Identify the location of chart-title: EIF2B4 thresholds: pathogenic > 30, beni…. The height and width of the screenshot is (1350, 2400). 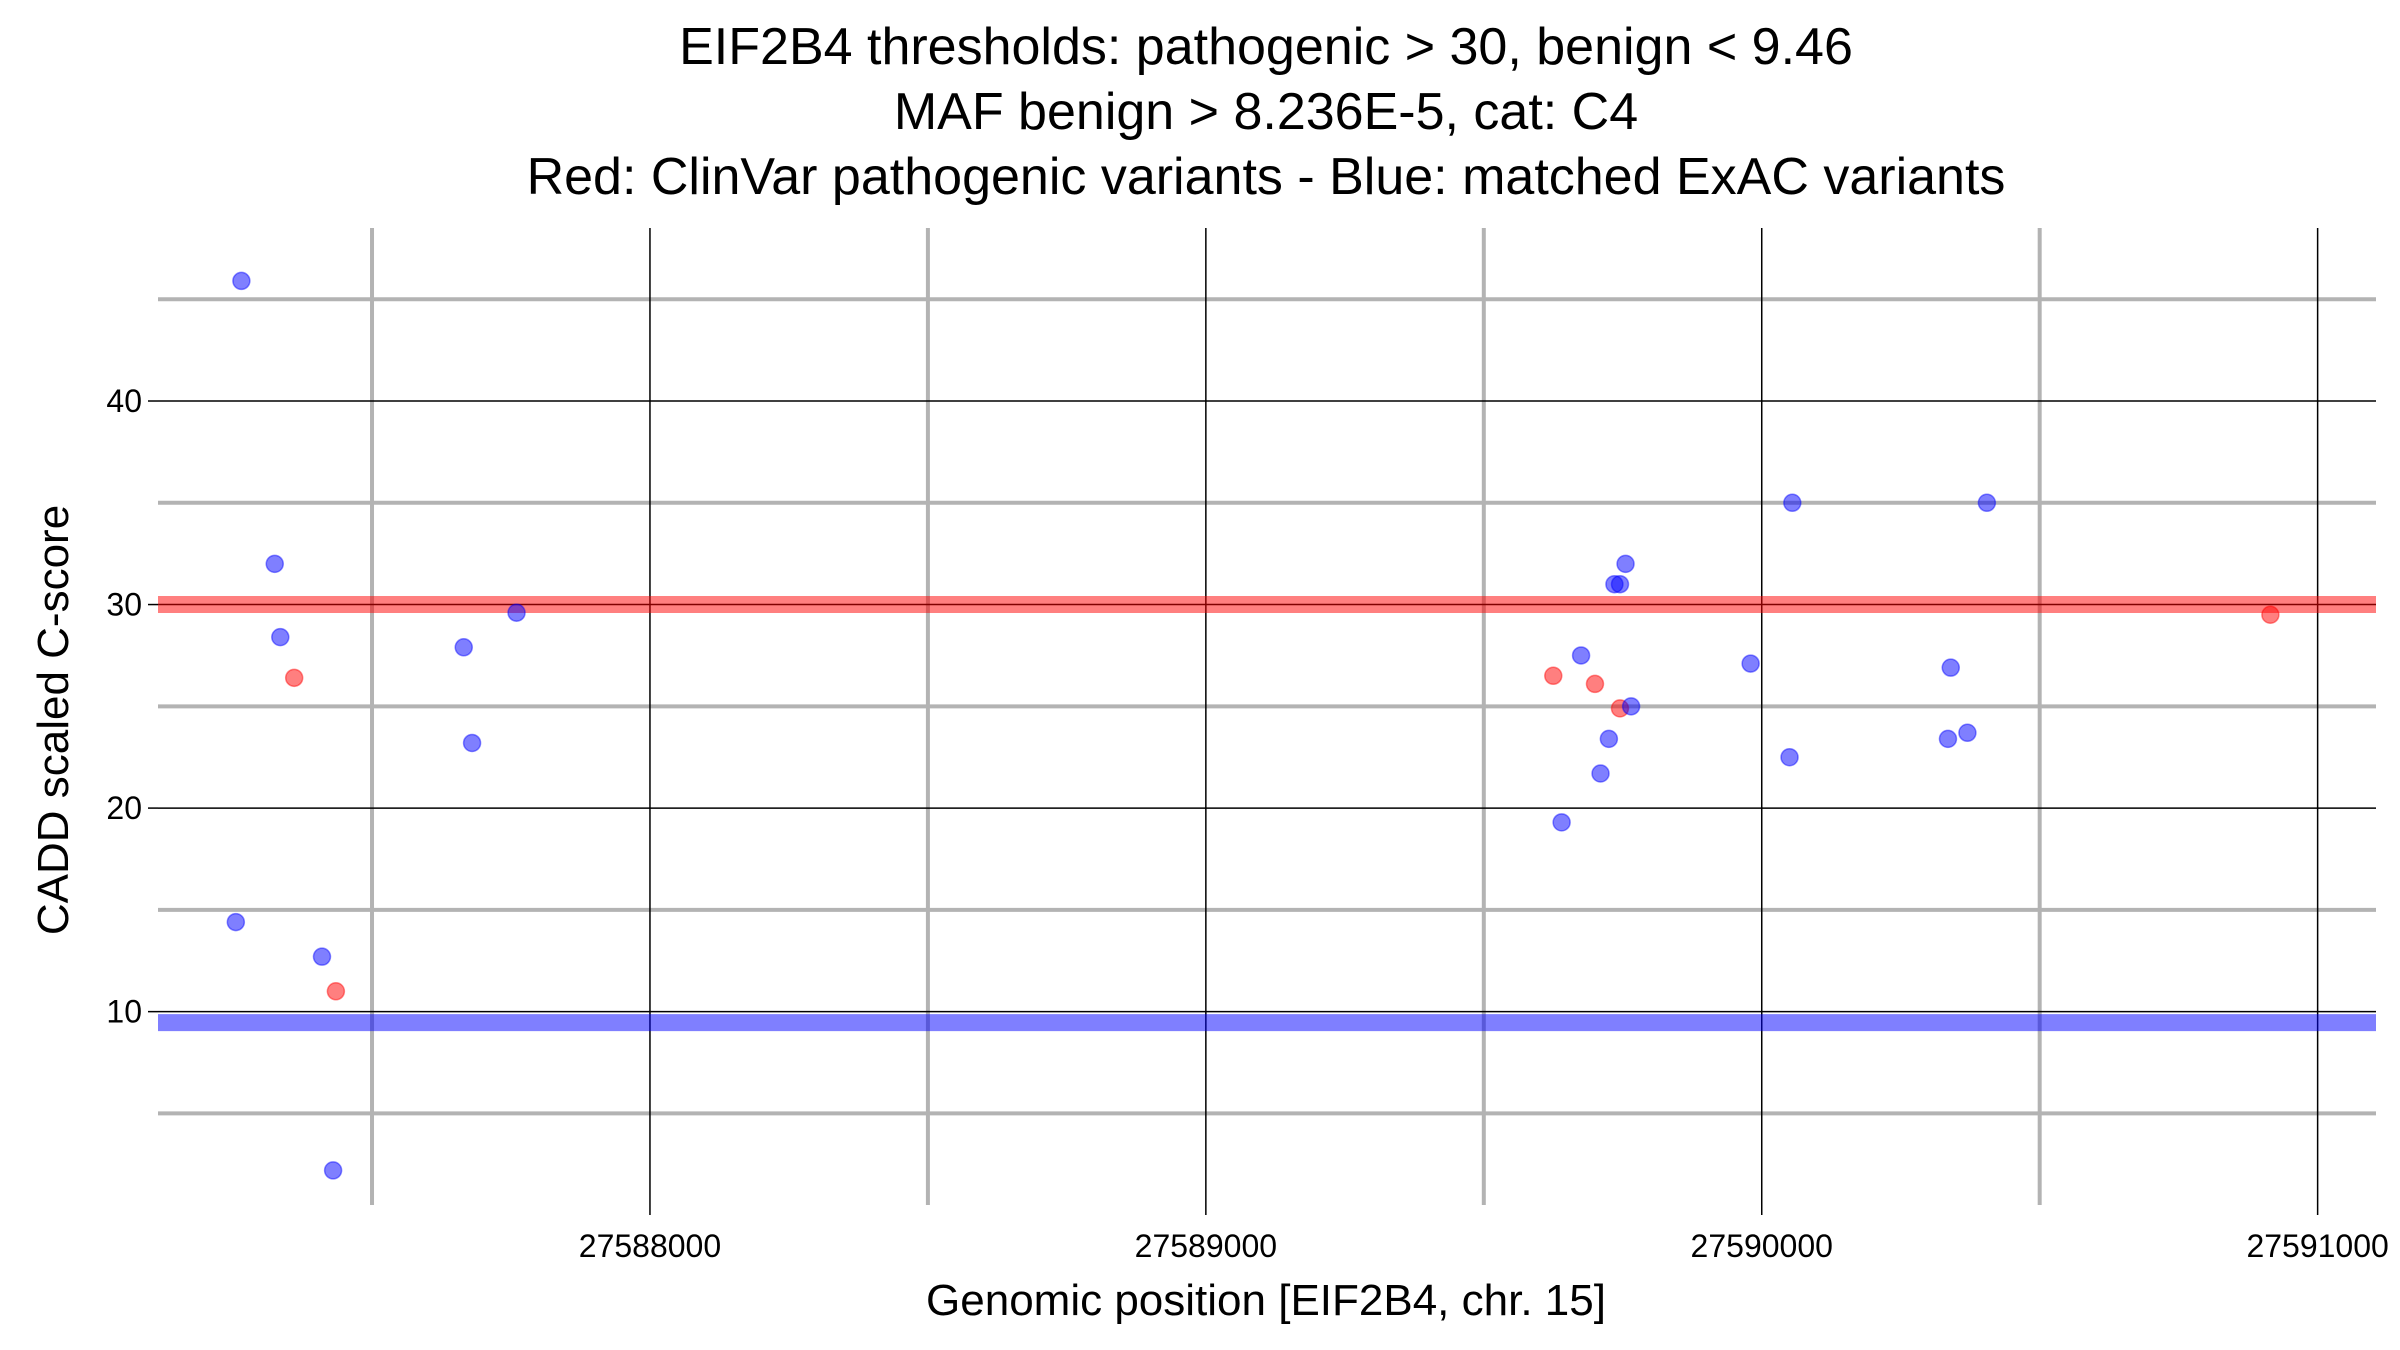
(1266, 112).